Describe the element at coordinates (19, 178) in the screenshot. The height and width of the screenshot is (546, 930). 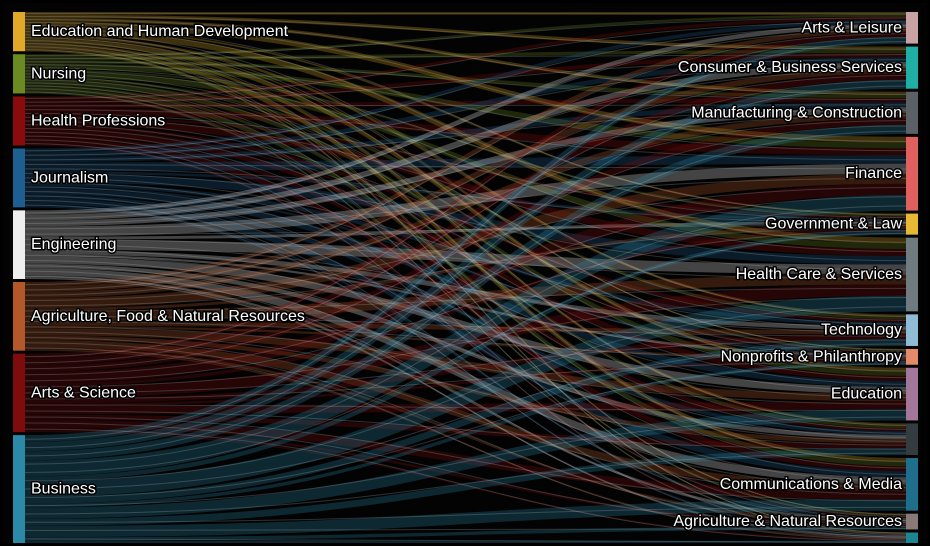
I see `source-node-journalism` at that location.